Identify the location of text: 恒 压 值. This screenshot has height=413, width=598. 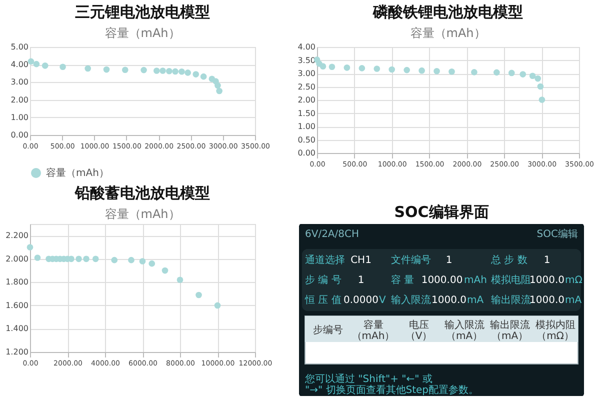
(323, 300).